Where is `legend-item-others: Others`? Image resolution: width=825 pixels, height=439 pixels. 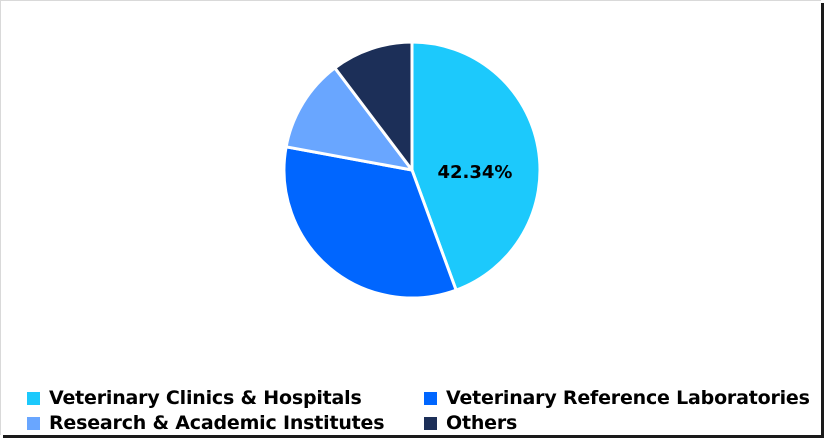
legend-item-others: Others is located at coordinates (470, 423).